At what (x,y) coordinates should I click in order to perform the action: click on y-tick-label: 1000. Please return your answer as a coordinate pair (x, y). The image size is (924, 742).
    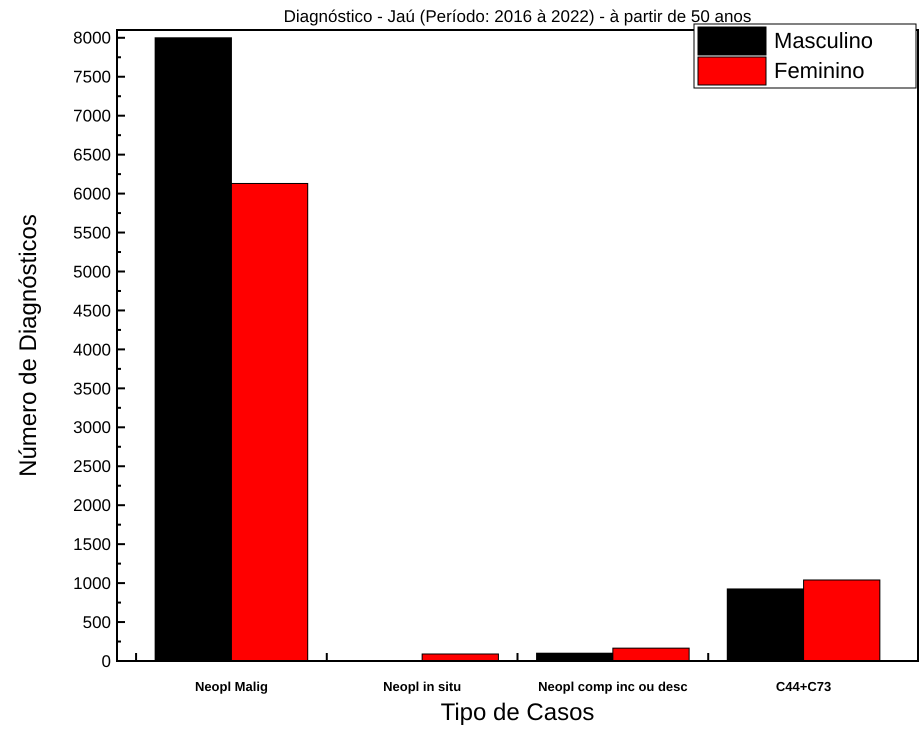
    Looking at the image, I should click on (92, 584).